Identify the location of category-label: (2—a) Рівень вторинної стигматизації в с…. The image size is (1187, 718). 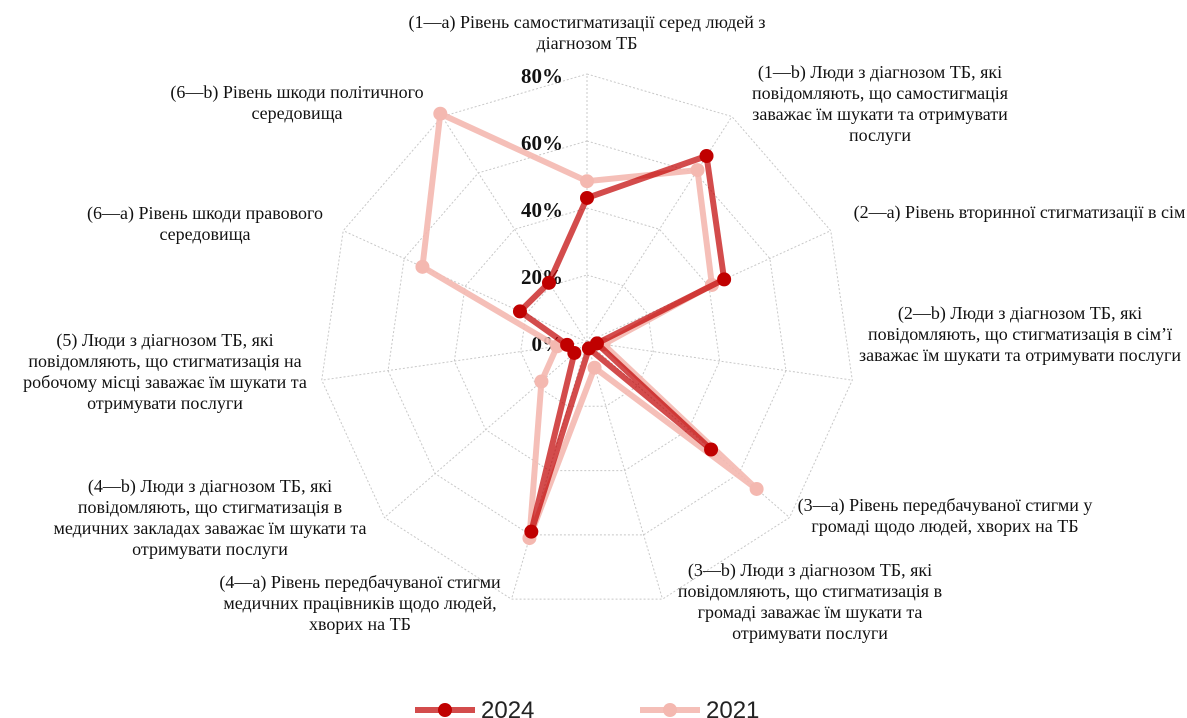
(1020, 212).